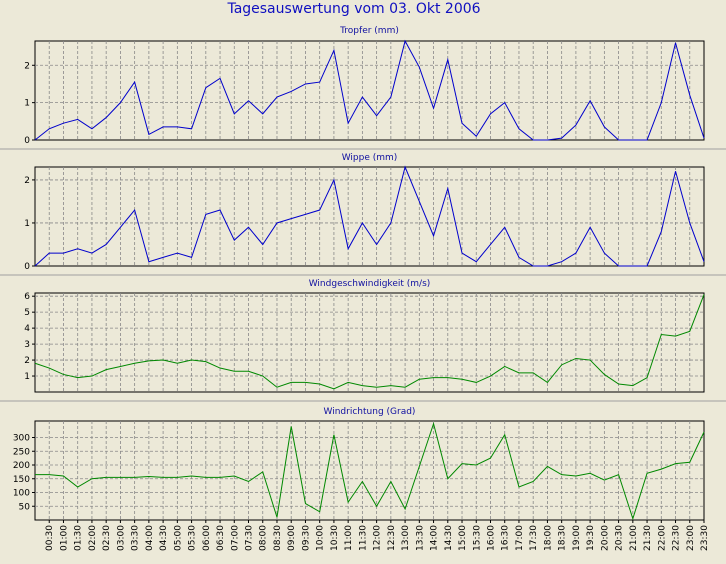  Describe the element at coordinates (264, 538) in the screenshot. I see `x-tick-label: 08:00` at that location.